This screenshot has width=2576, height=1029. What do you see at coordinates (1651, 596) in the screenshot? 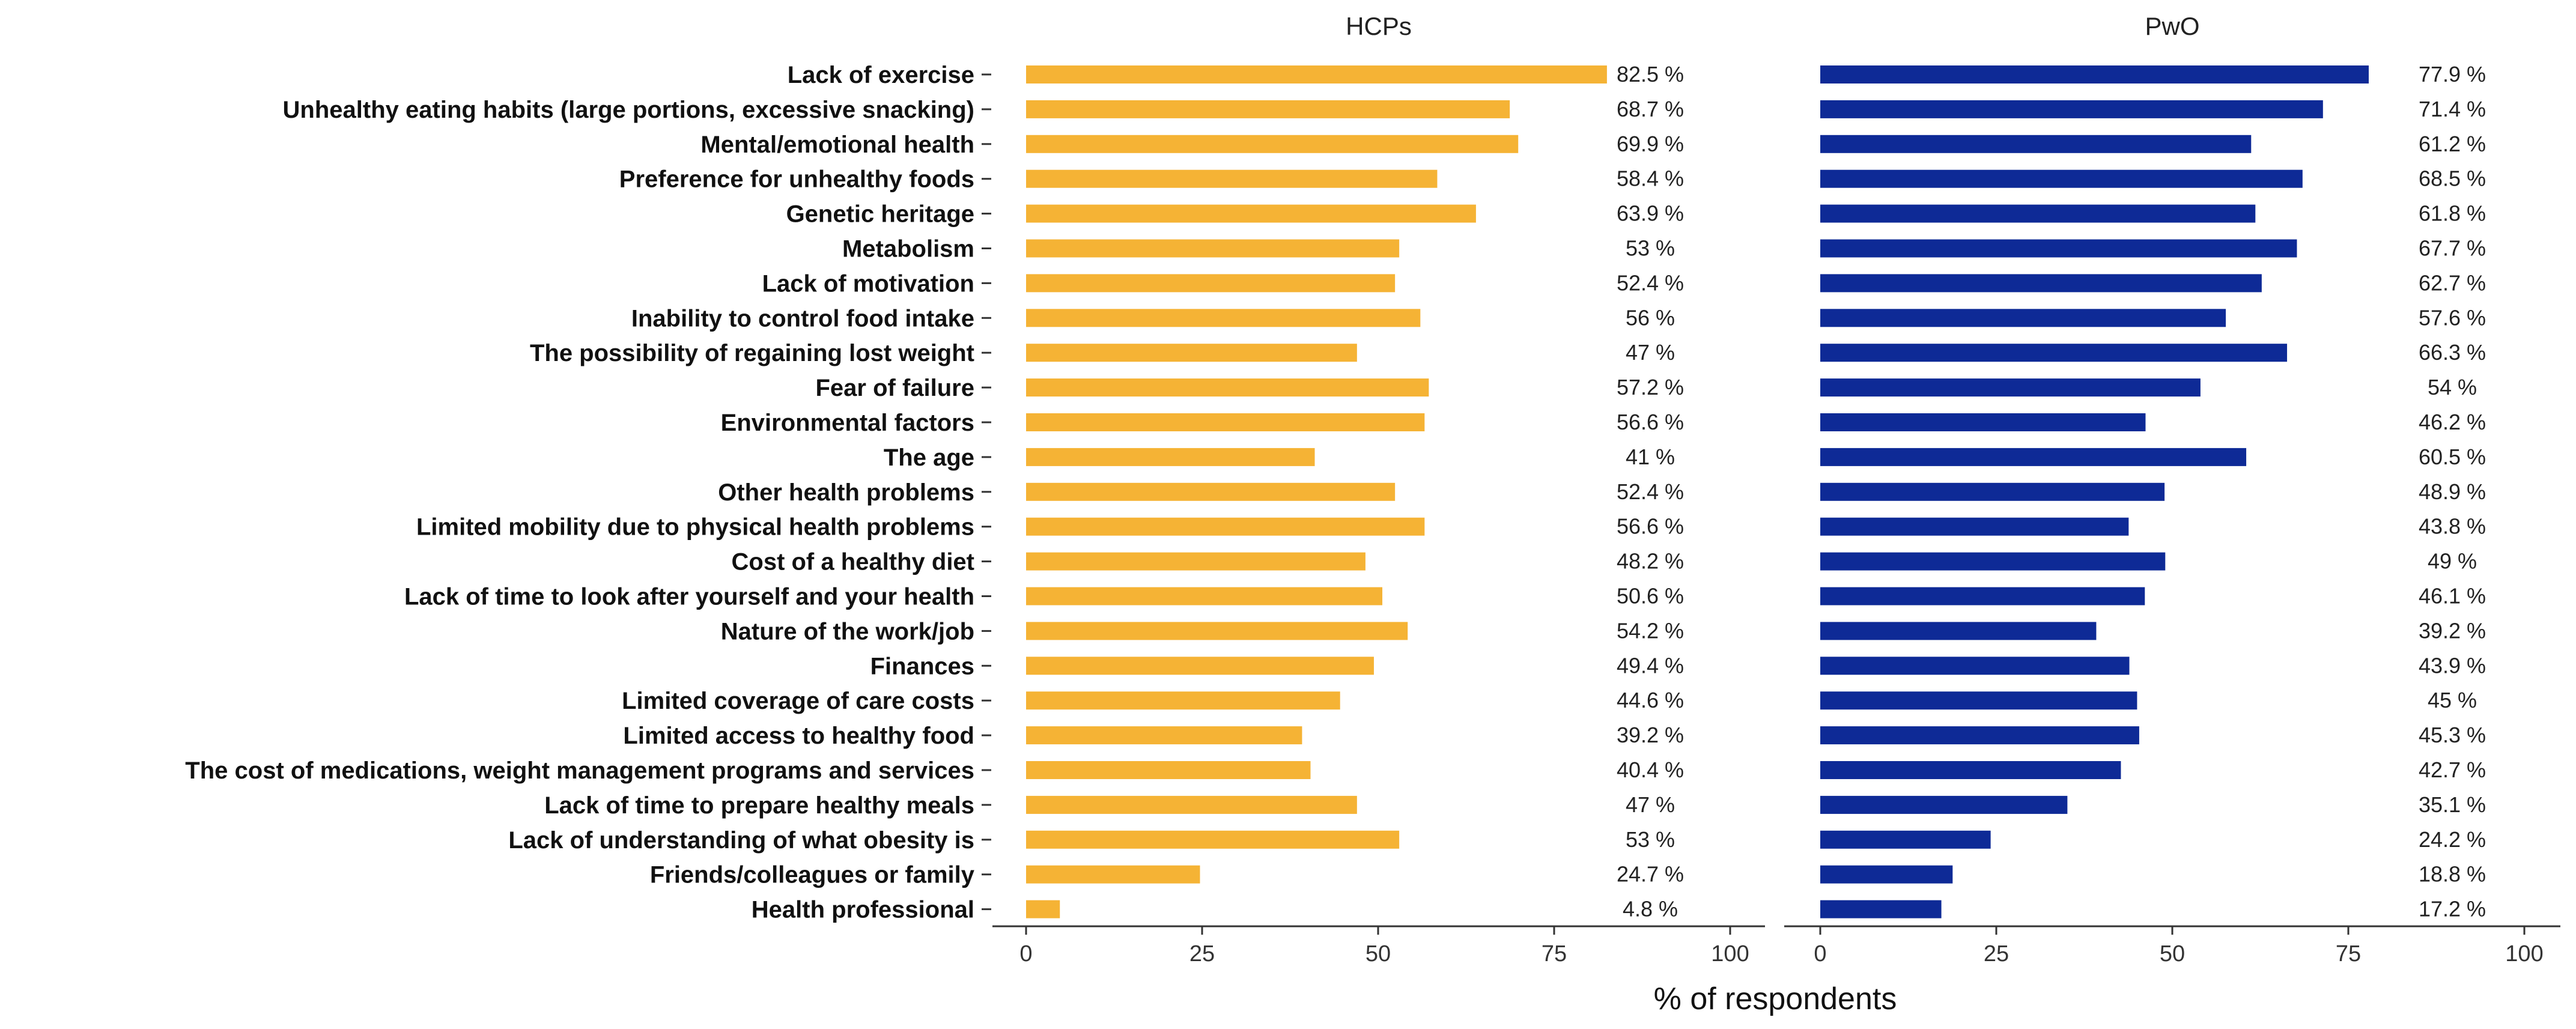
I see `value-label-hcps: 50.6 %` at bounding box center [1651, 596].